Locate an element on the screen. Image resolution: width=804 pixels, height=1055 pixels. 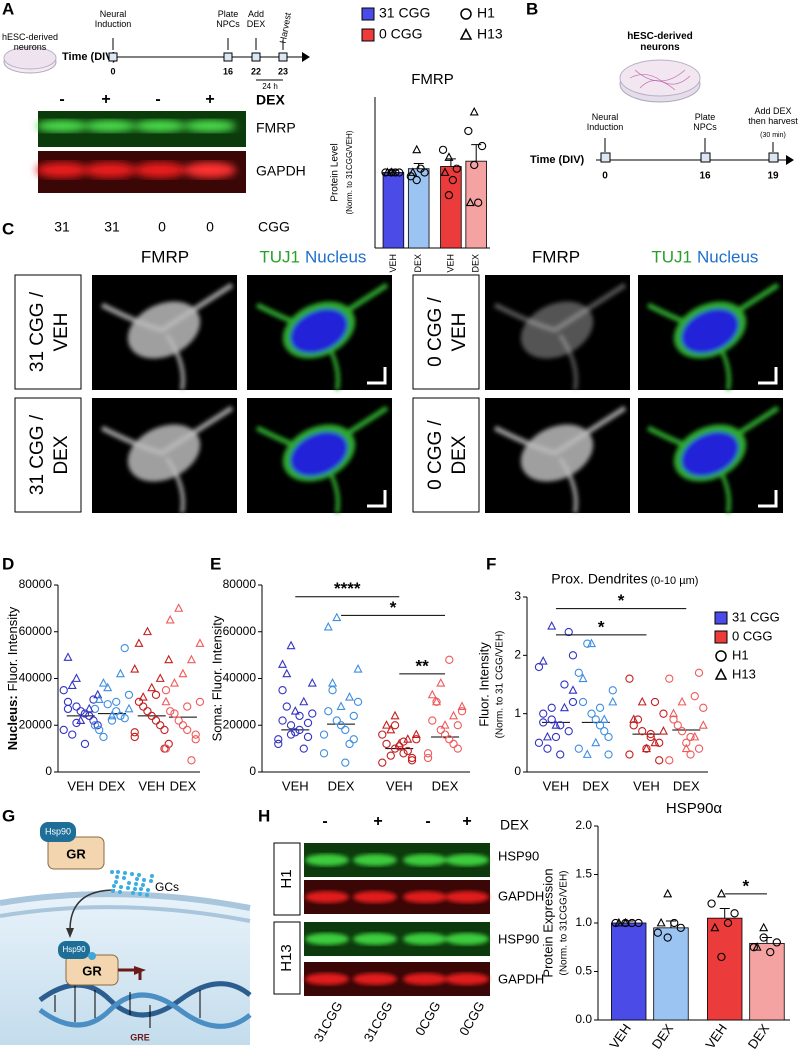
ligand-label: GCs is located at coordinates (167, 887).